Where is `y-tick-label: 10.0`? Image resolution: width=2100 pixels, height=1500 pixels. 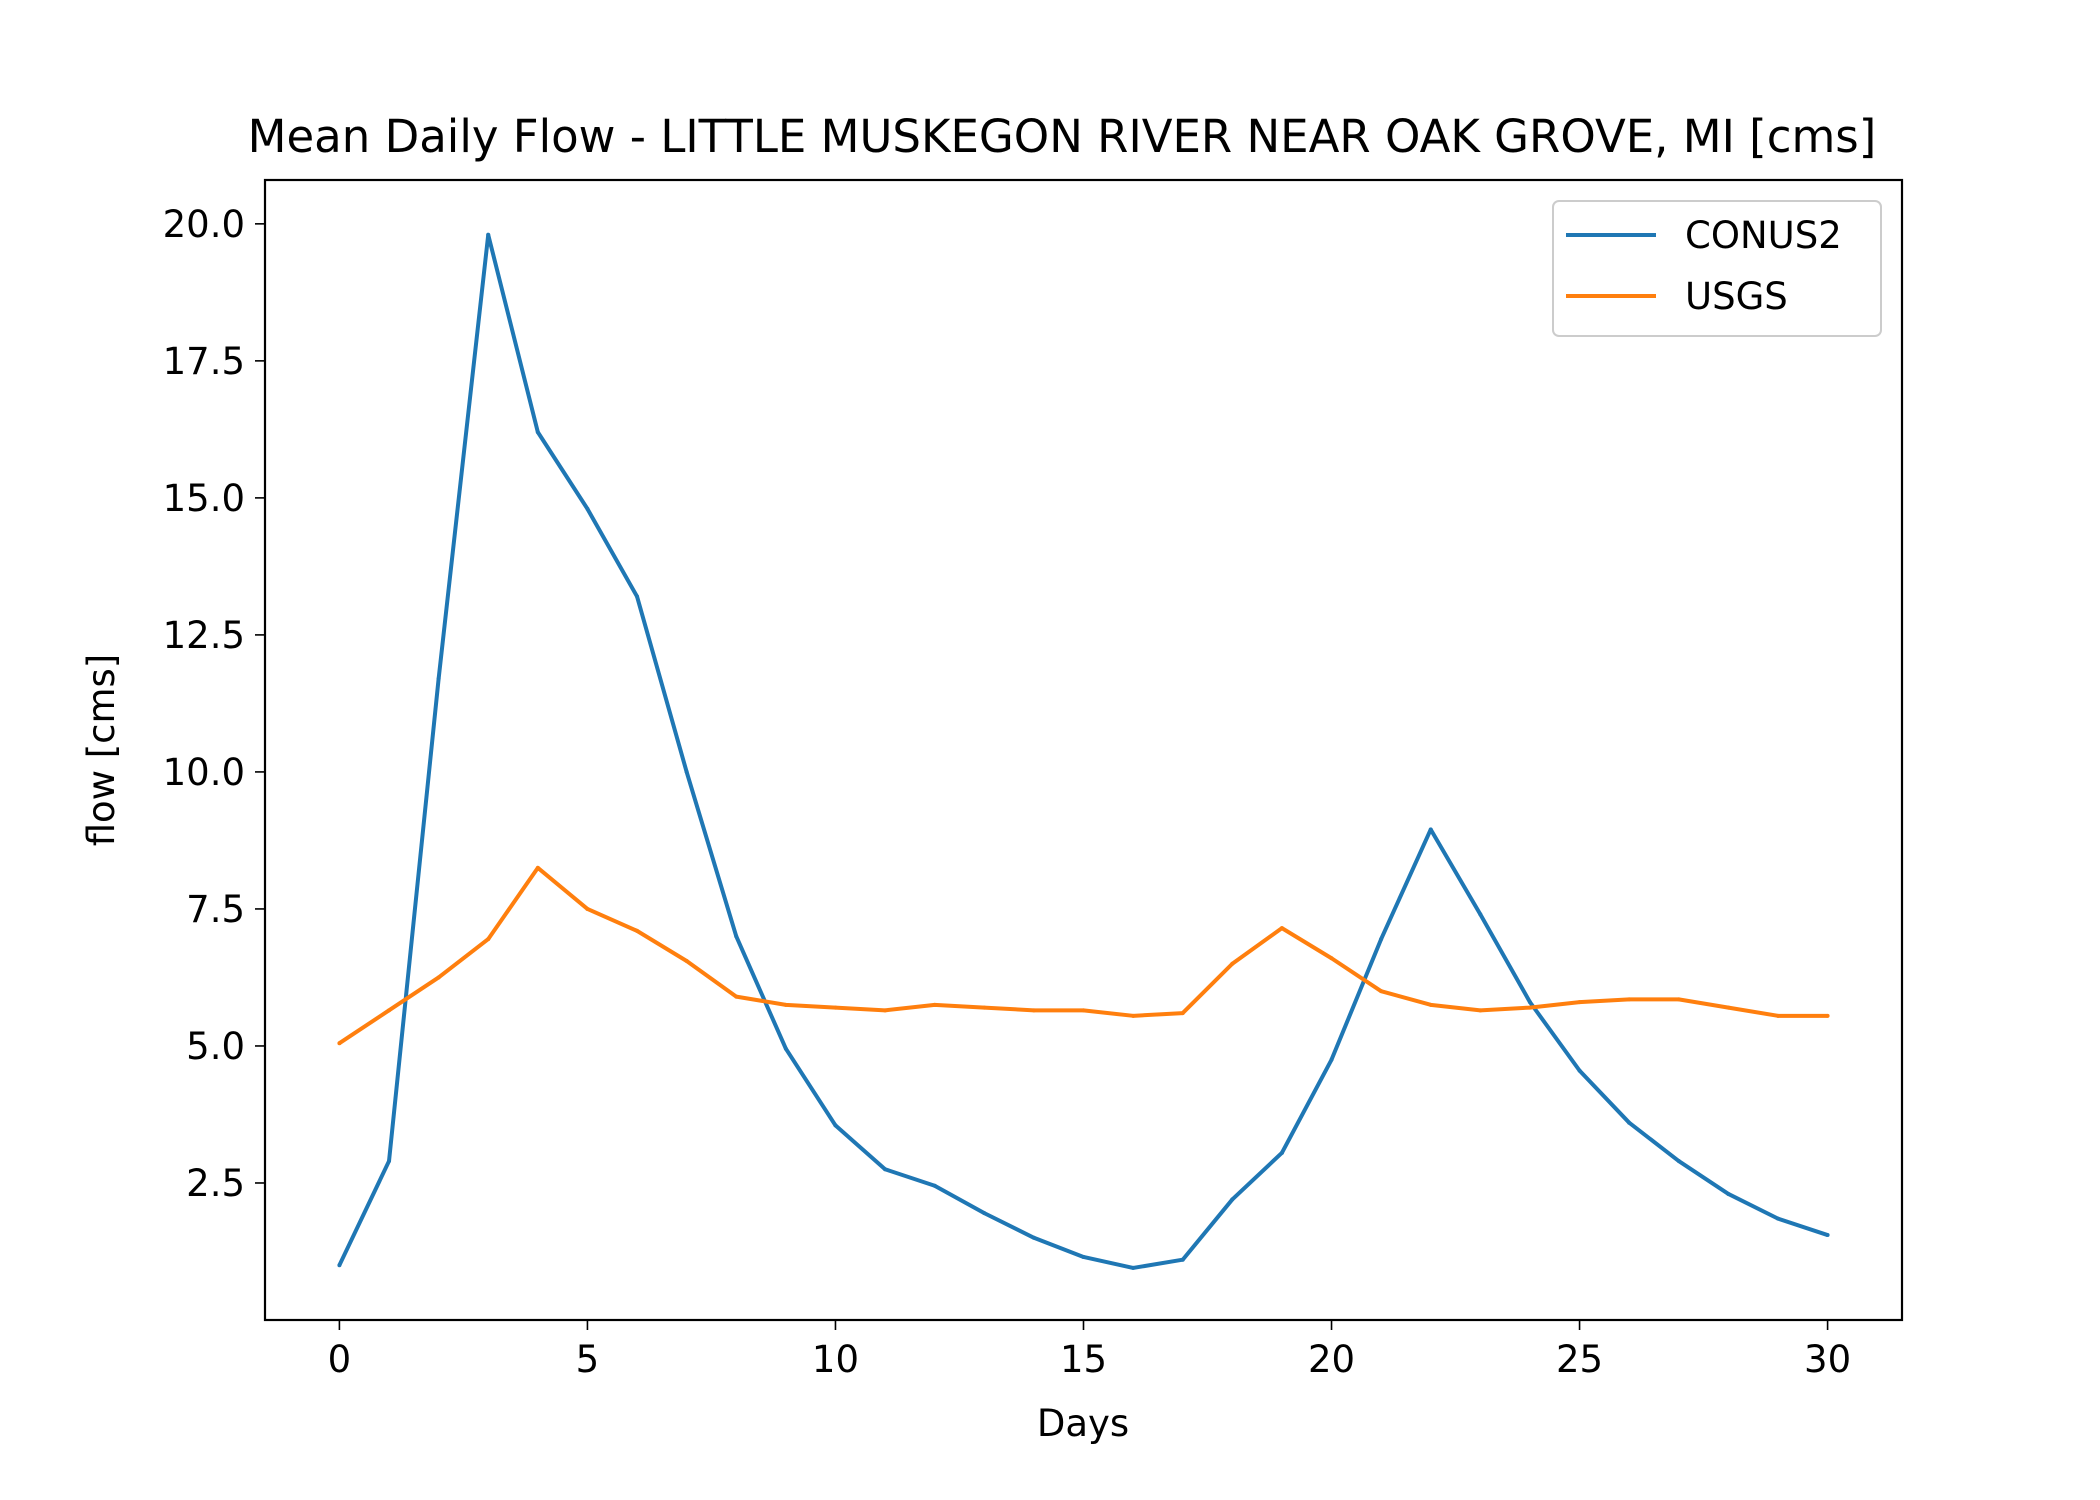
y-tick-label: 10.0 is located at coordinates (204, 772).